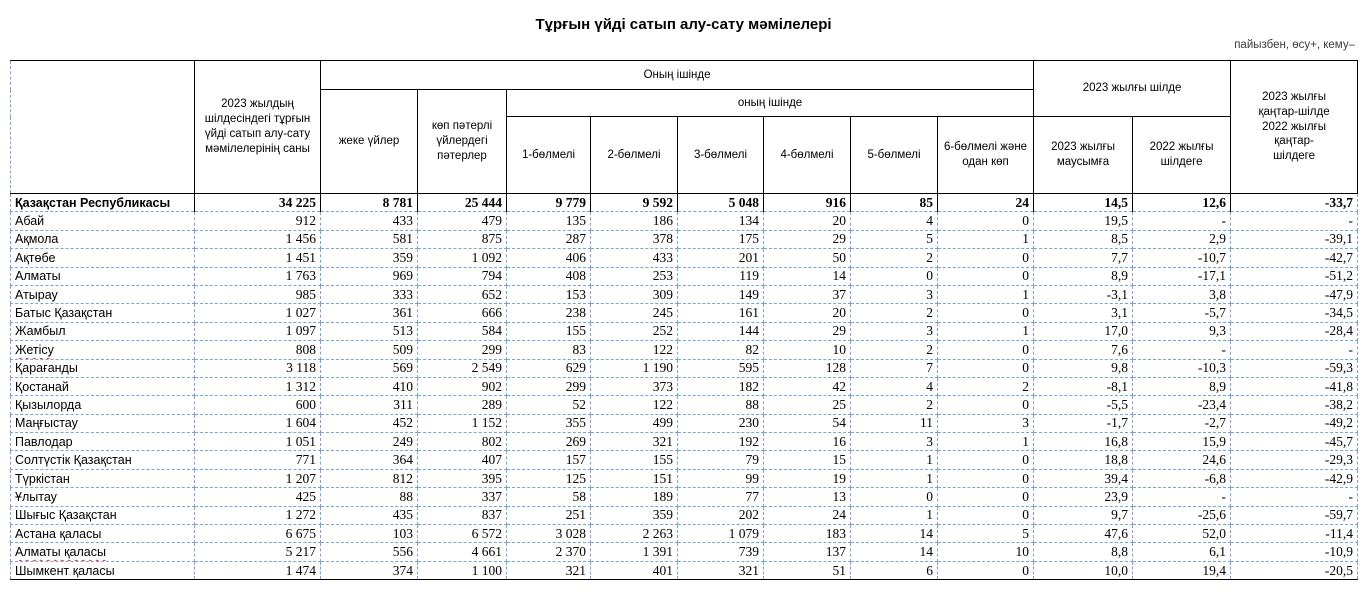  Describe the element at coordinates (548, 239) in the screenshot. I see `value-cell: 287` at that location.